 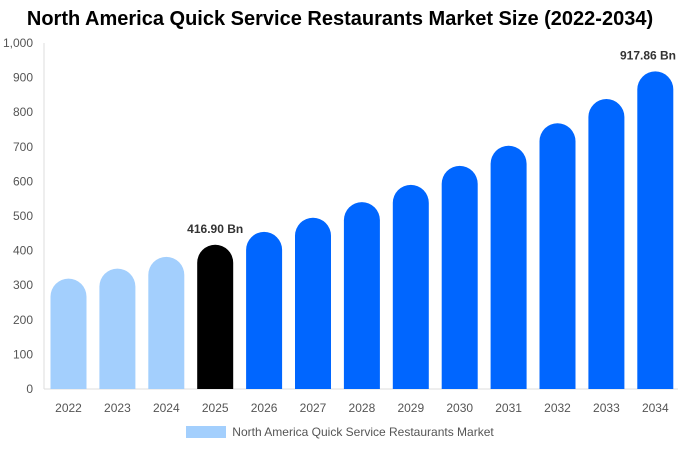 What do you see at coordinates (23, 112) in the screenshot?
I see `y-tick-label: 800` at bounding box center [23, 112].